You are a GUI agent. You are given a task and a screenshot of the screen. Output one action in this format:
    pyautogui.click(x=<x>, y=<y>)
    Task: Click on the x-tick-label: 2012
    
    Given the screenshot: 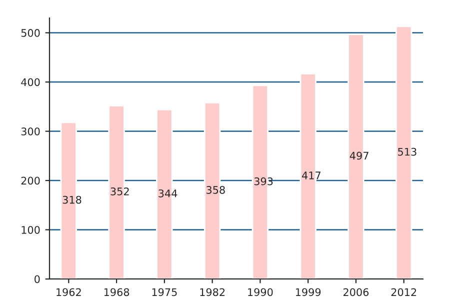 What is the action you would take?
    pyautogui.click(x=403, y=292)
    